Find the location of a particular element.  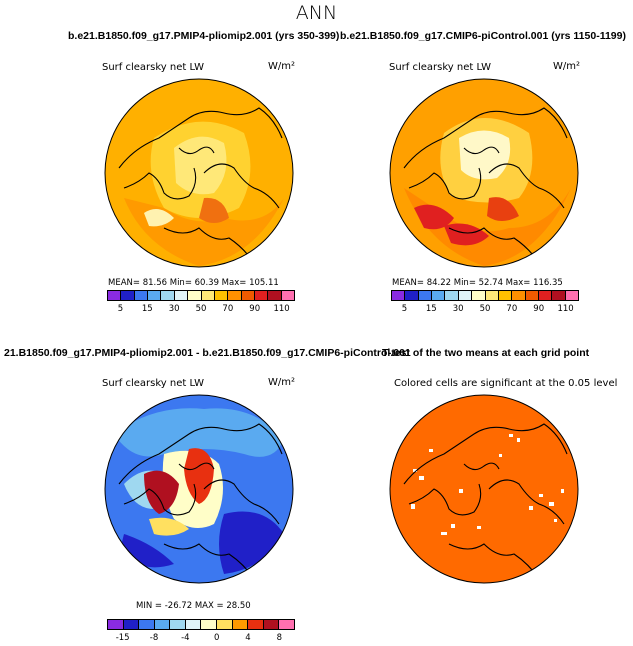

stats-top-right: MEAN= 84.22 Min= 52.74 Max= 116.35 is located at coordinates (477, 283).